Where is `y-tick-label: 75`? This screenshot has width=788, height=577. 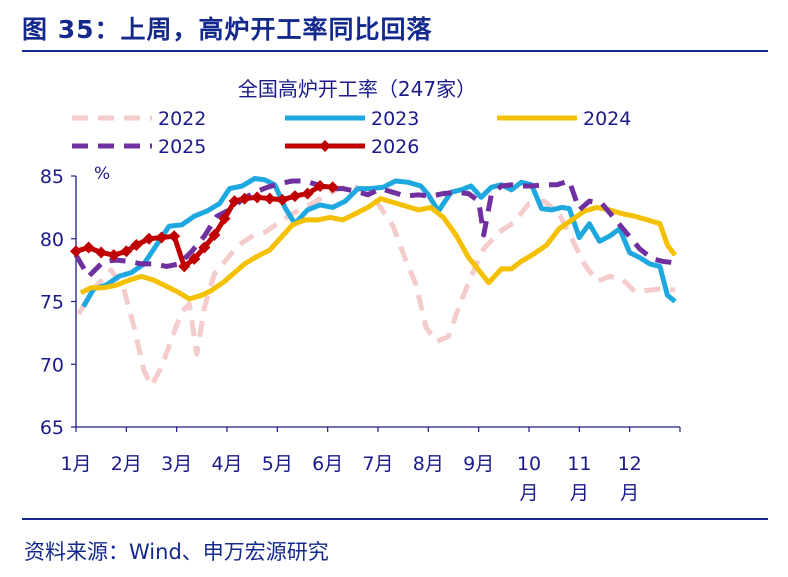
y-tick-label: 75 is located at coordinates (52, 303).